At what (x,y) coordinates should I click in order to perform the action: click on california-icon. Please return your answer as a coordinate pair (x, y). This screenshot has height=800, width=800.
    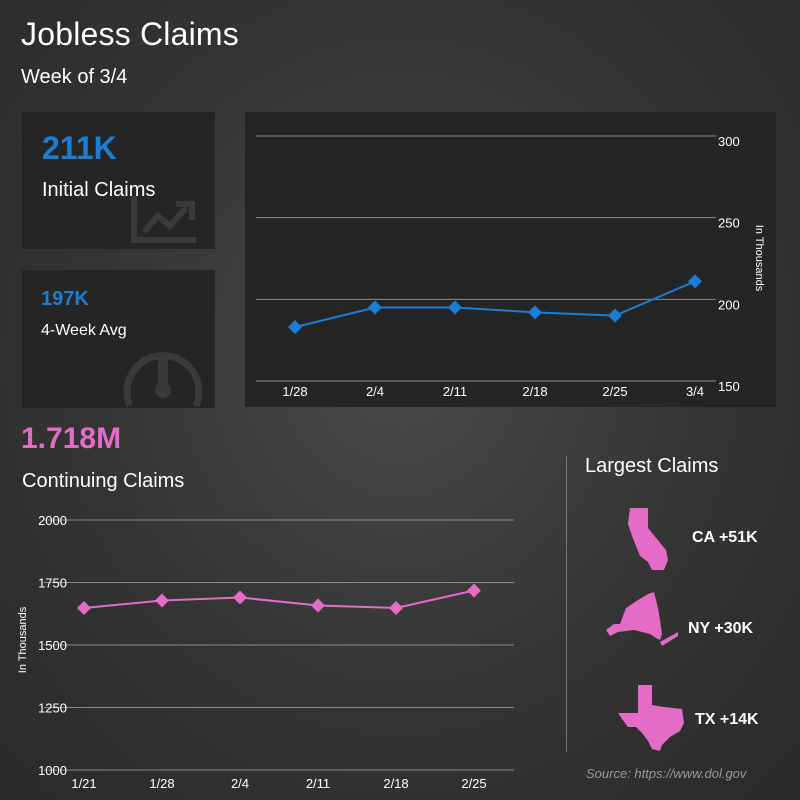
    Looking at the image, I should click on (648, 539).